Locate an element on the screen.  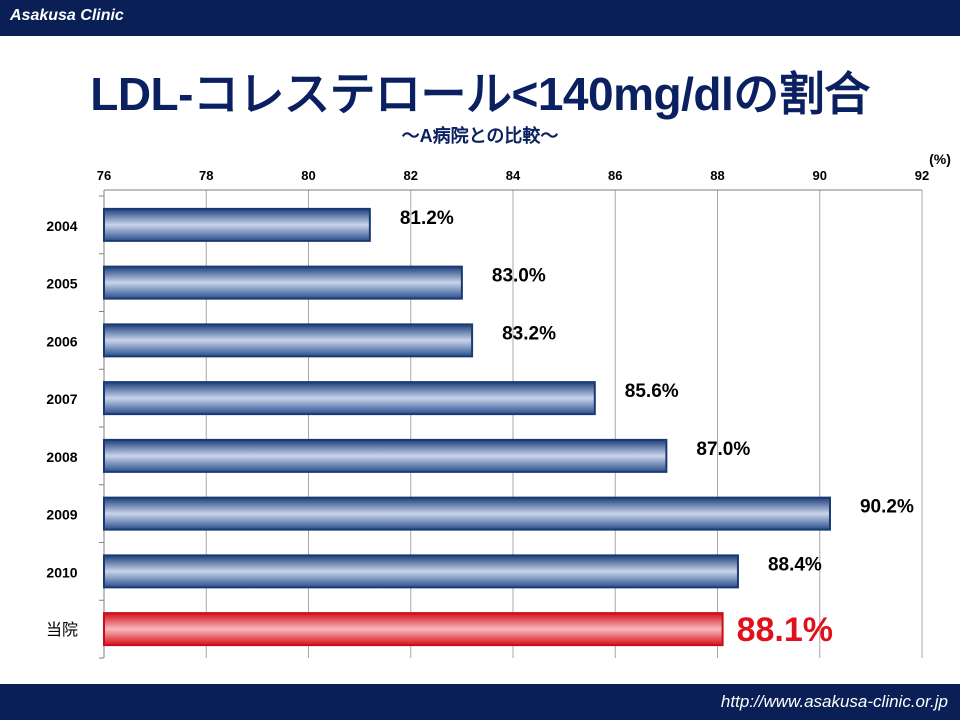
value-label: 88.4% is located at coordinates (795, 564).